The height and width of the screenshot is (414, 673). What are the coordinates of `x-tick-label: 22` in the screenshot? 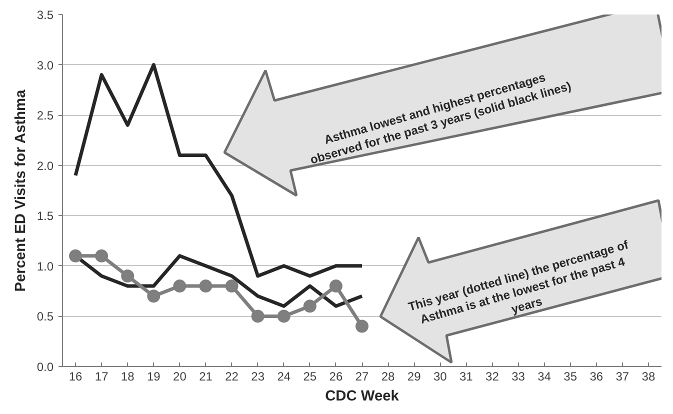 It's located at (232, 377).